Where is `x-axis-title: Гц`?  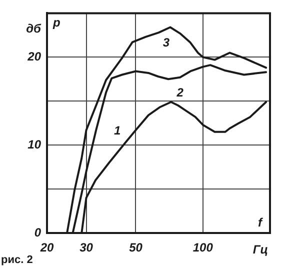
x-axis-title: Гц is located at coordinates (260, 249).